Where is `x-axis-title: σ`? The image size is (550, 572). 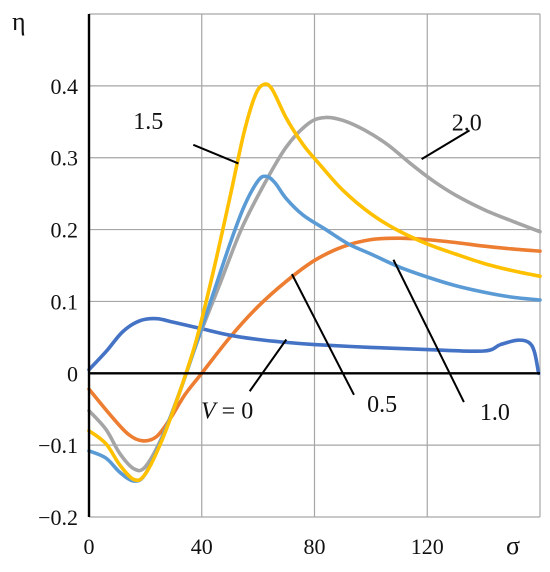 x-axis-title: σ is located at coordinates (513, 545).